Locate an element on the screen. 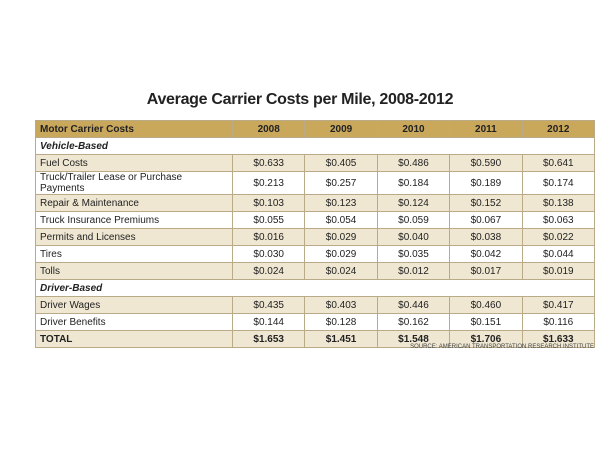 The image size is (600, 450). cell: $0.633 is located at coordinates (268, 163).